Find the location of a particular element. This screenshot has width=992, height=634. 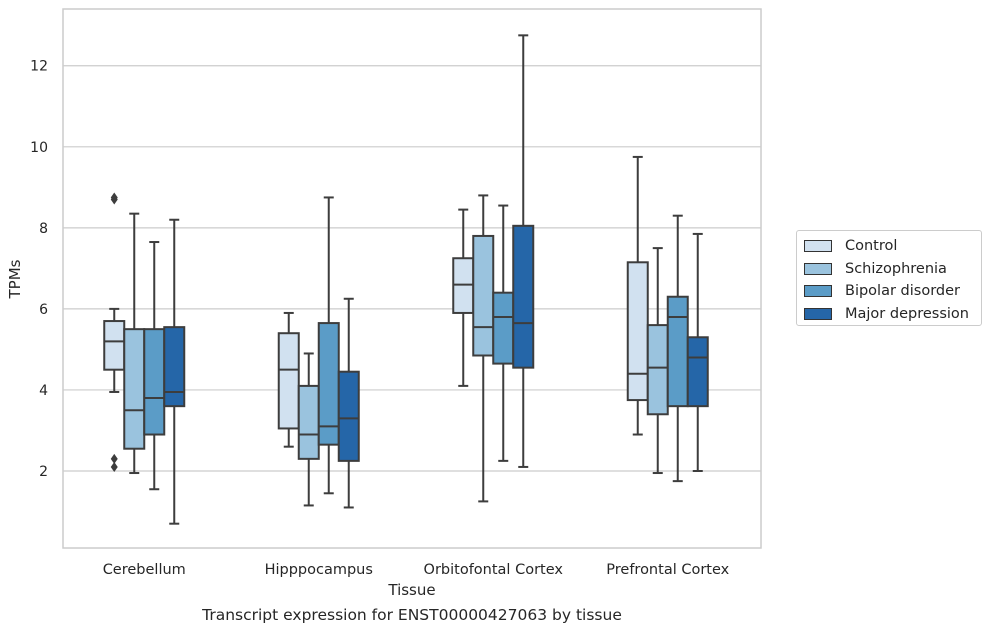

y-tick-label: 4 is located at coordinates (43, 391).